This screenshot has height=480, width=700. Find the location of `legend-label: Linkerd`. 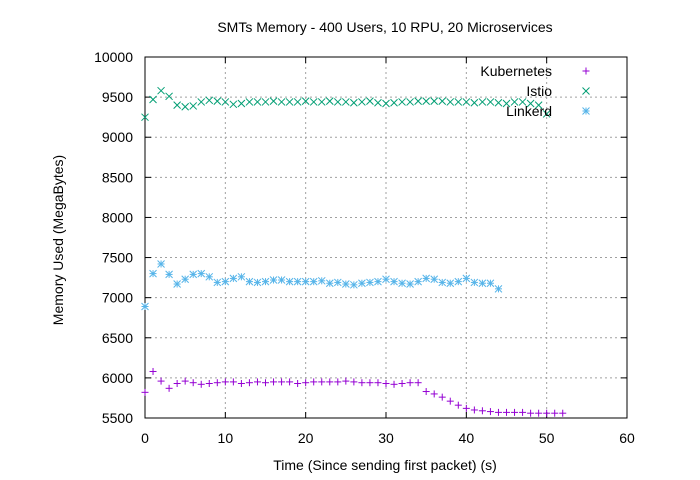

legend-label: Linkerd is located at coordinates (529, 111).